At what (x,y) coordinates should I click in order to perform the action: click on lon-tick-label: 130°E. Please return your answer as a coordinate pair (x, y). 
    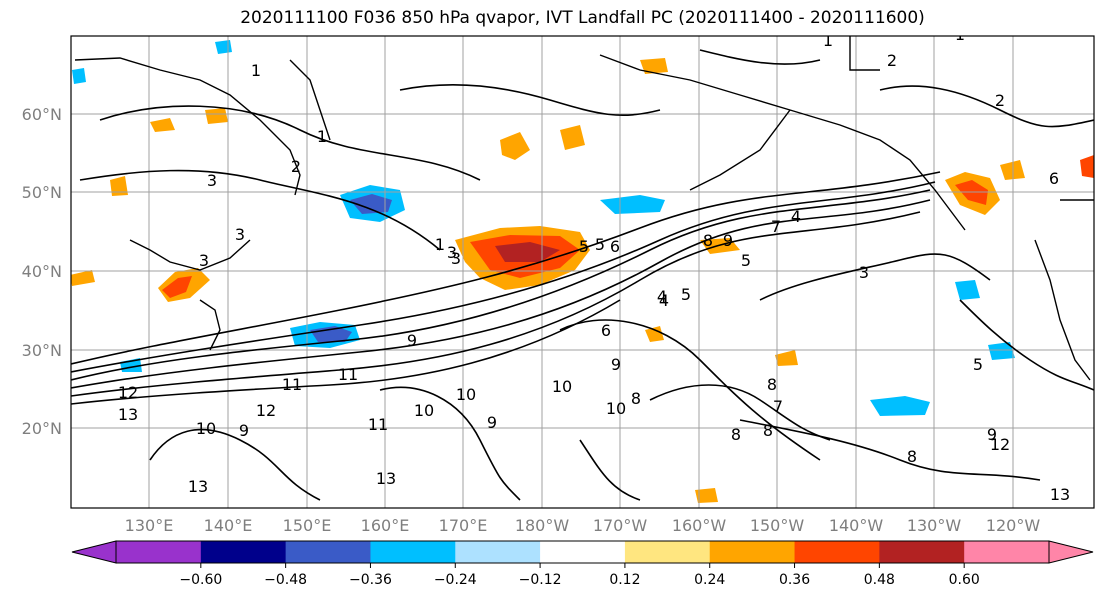
    Looking at the image, I should click on (149, 525).